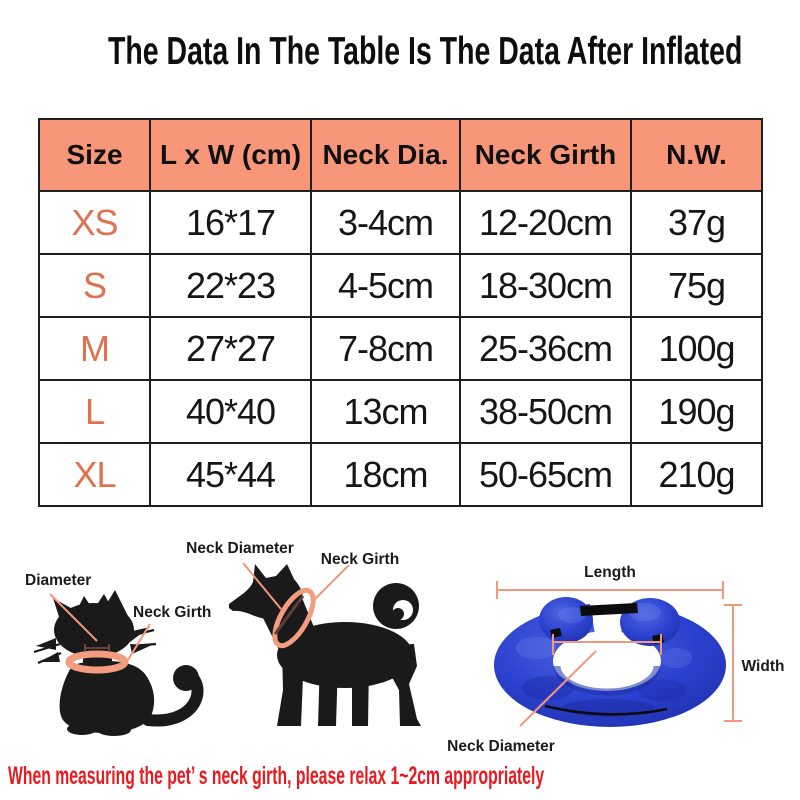 Image resolution: width=800 pixels, height=800 pixels. I want to click on dog-diameter-line, so click(289, 615).